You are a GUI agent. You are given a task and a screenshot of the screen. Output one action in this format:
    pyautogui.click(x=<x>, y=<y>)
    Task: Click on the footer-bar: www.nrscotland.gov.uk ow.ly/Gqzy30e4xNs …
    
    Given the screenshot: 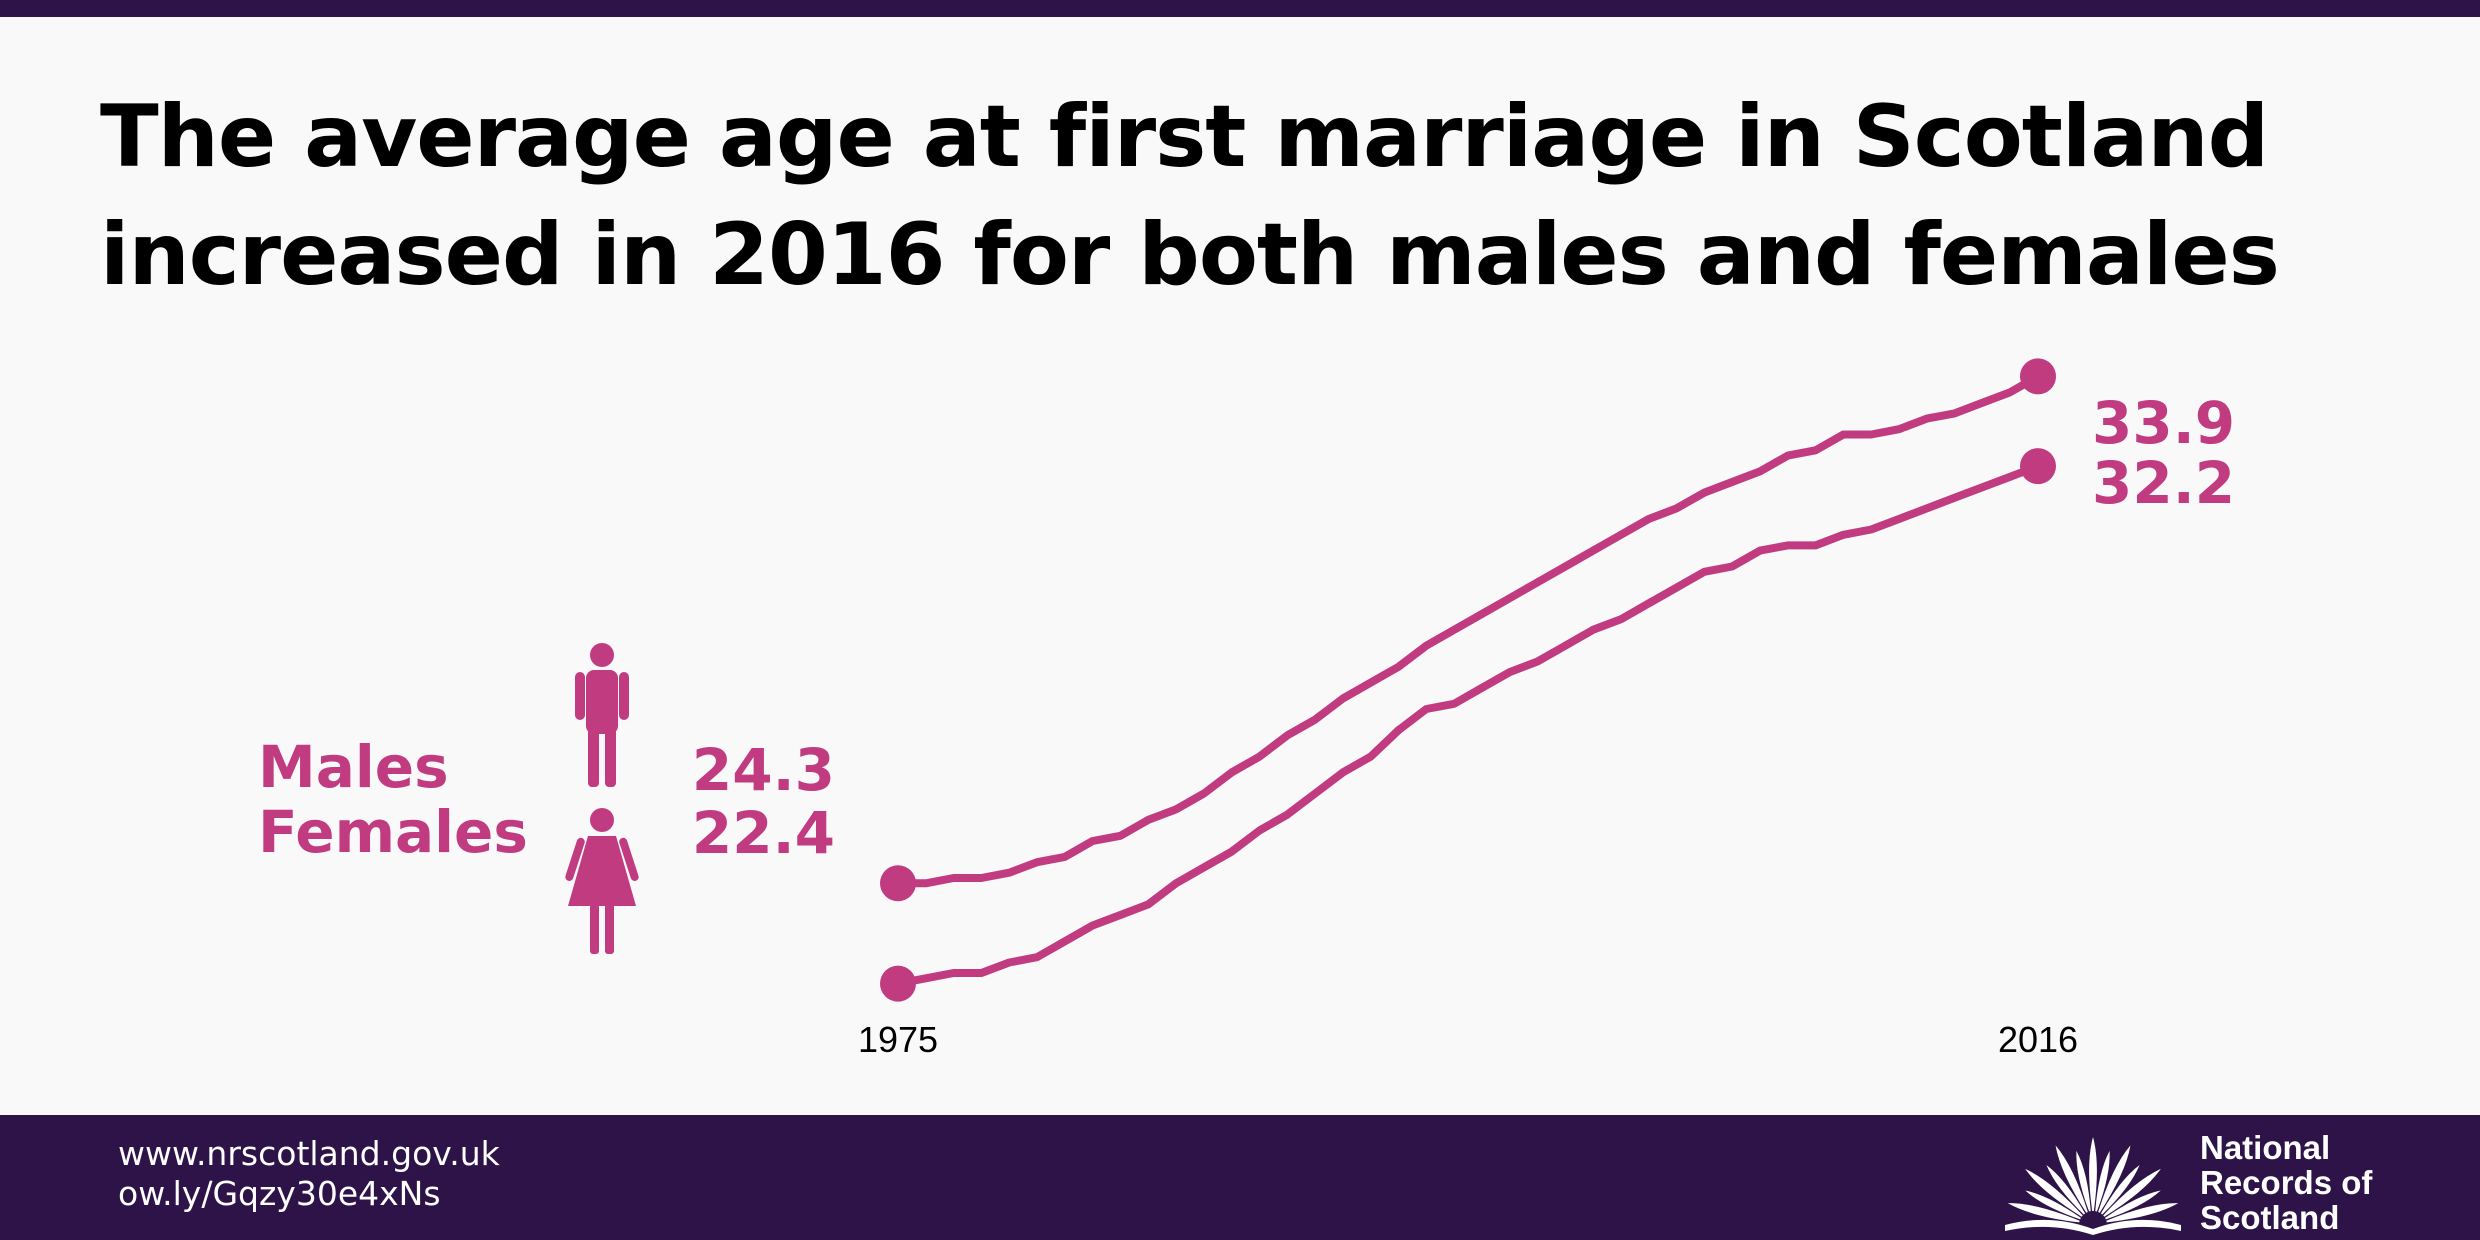 What is the action you would take?
    pyautogui.click(x=1240, y=1177)
    